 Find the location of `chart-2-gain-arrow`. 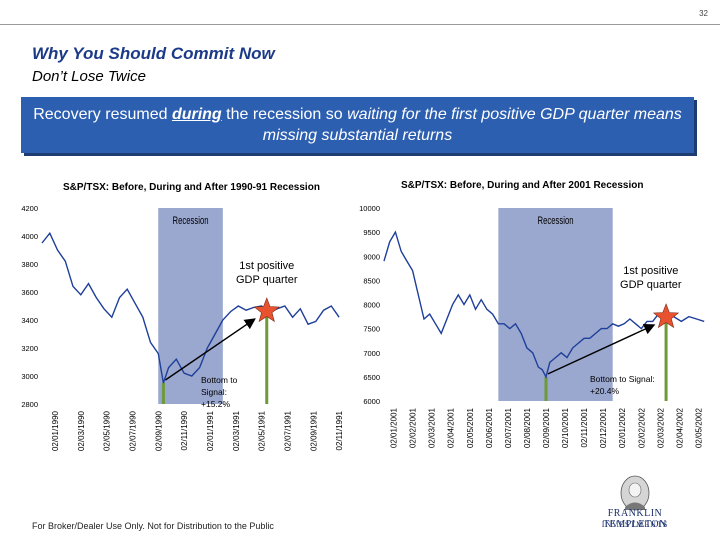

chart-2-gain-arrow is located at coordinates (601, 349).